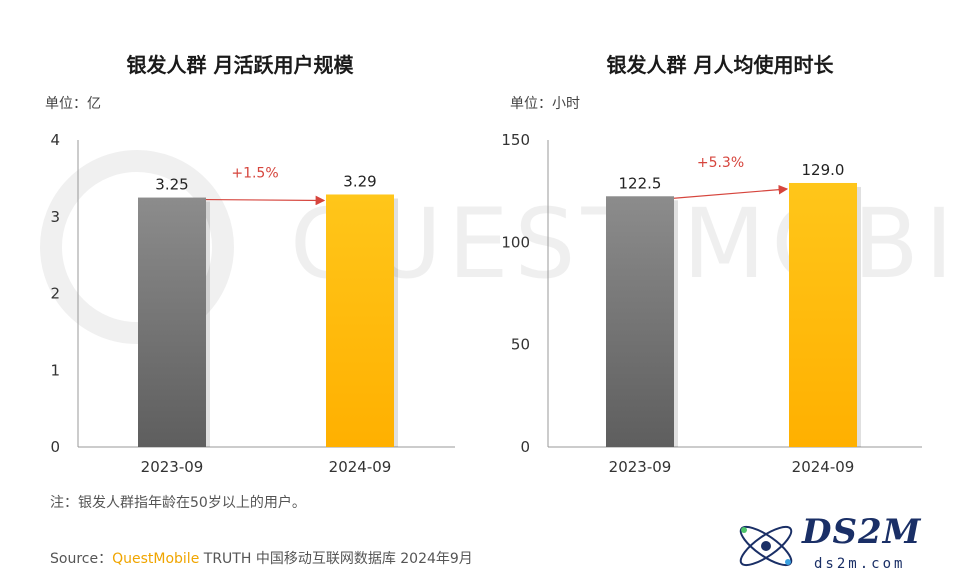  Describe the element at coordinates (336, 559) in the screenshot. I see `source-rest: TRUTH 中国移动互联网数据库 2024年9月` at that location.